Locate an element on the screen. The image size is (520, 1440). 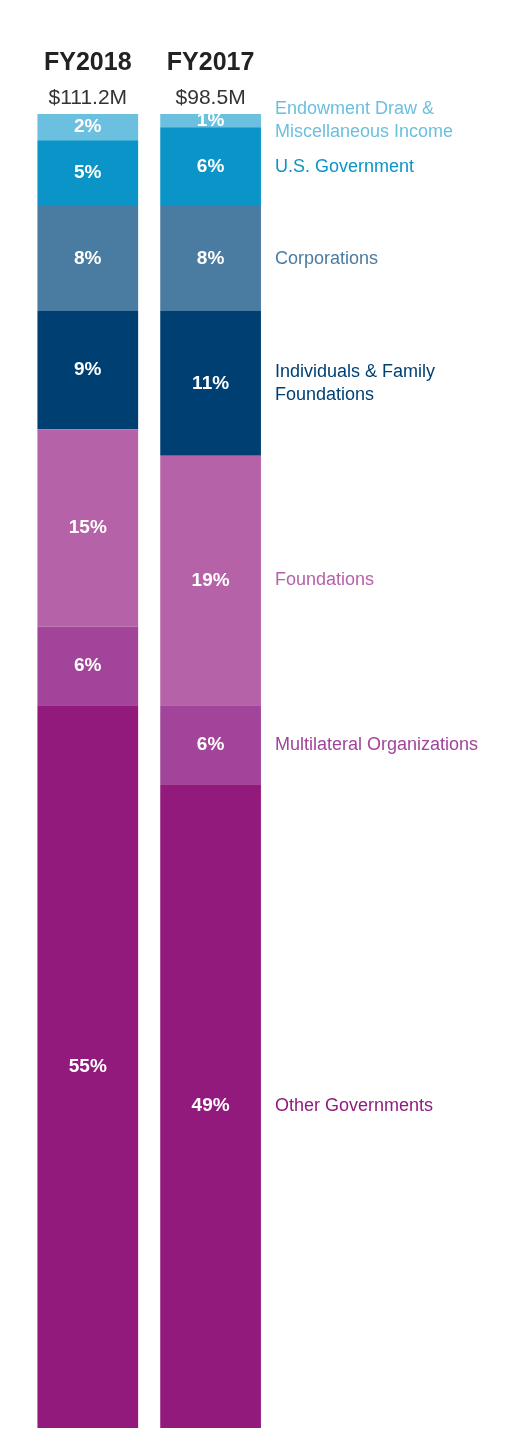
series-label: Multilateral Organizations is located at coordinates (376, 743).